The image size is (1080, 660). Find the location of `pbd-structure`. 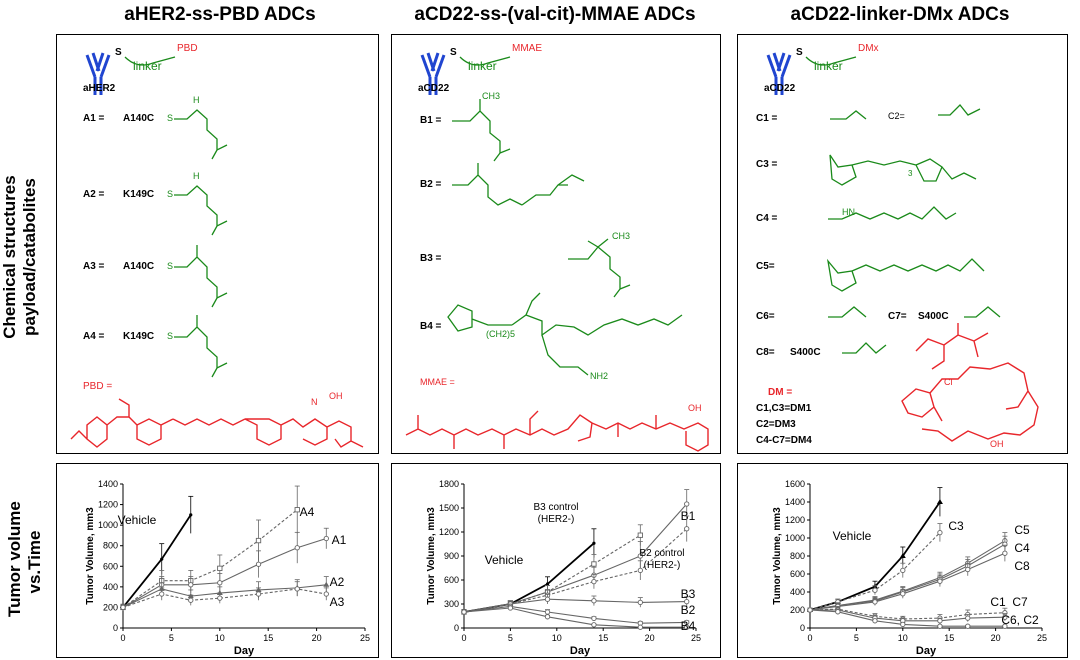

pbd-structure is located at coordinates (217, 423).